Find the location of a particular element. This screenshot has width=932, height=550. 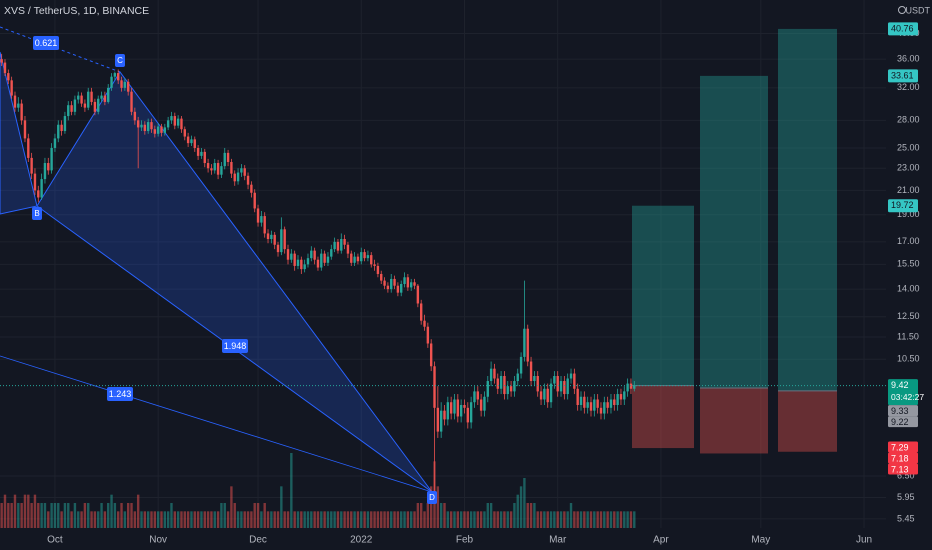

price-label: 33.61 is located at coordinates (902, 75).